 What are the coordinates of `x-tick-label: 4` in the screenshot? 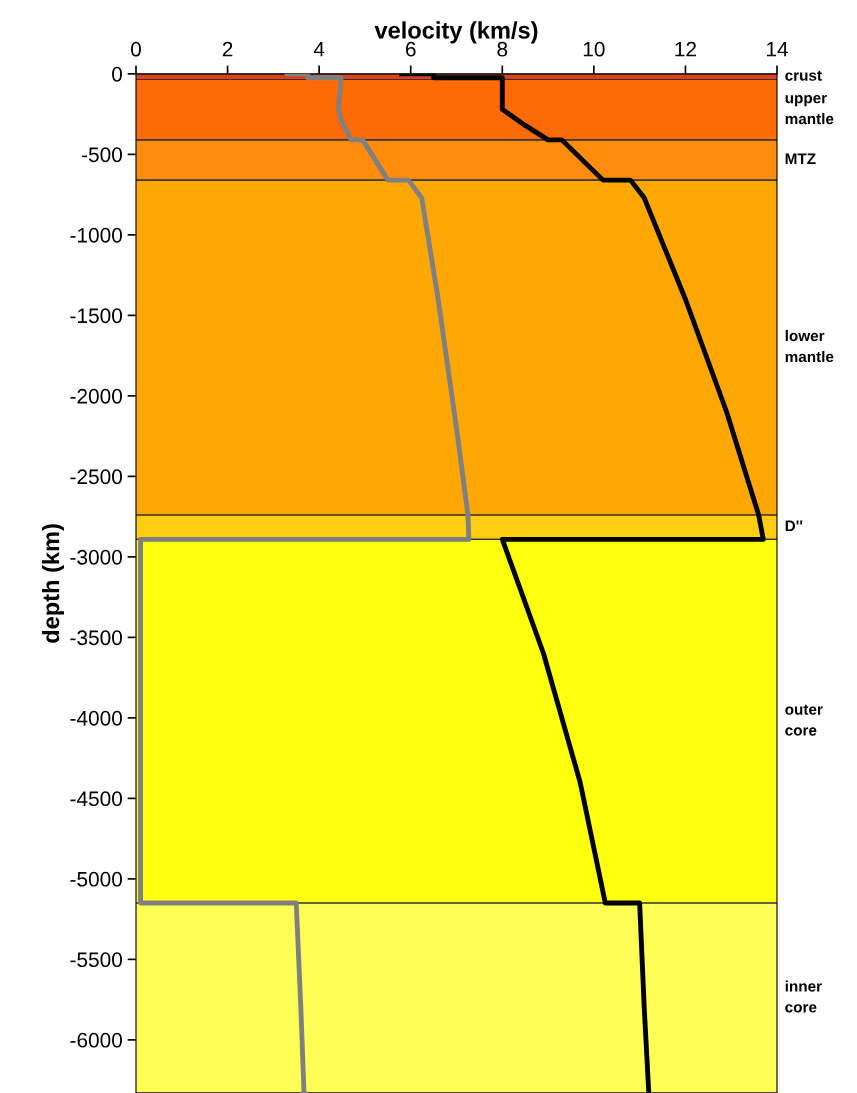 It's located at (319, 49).